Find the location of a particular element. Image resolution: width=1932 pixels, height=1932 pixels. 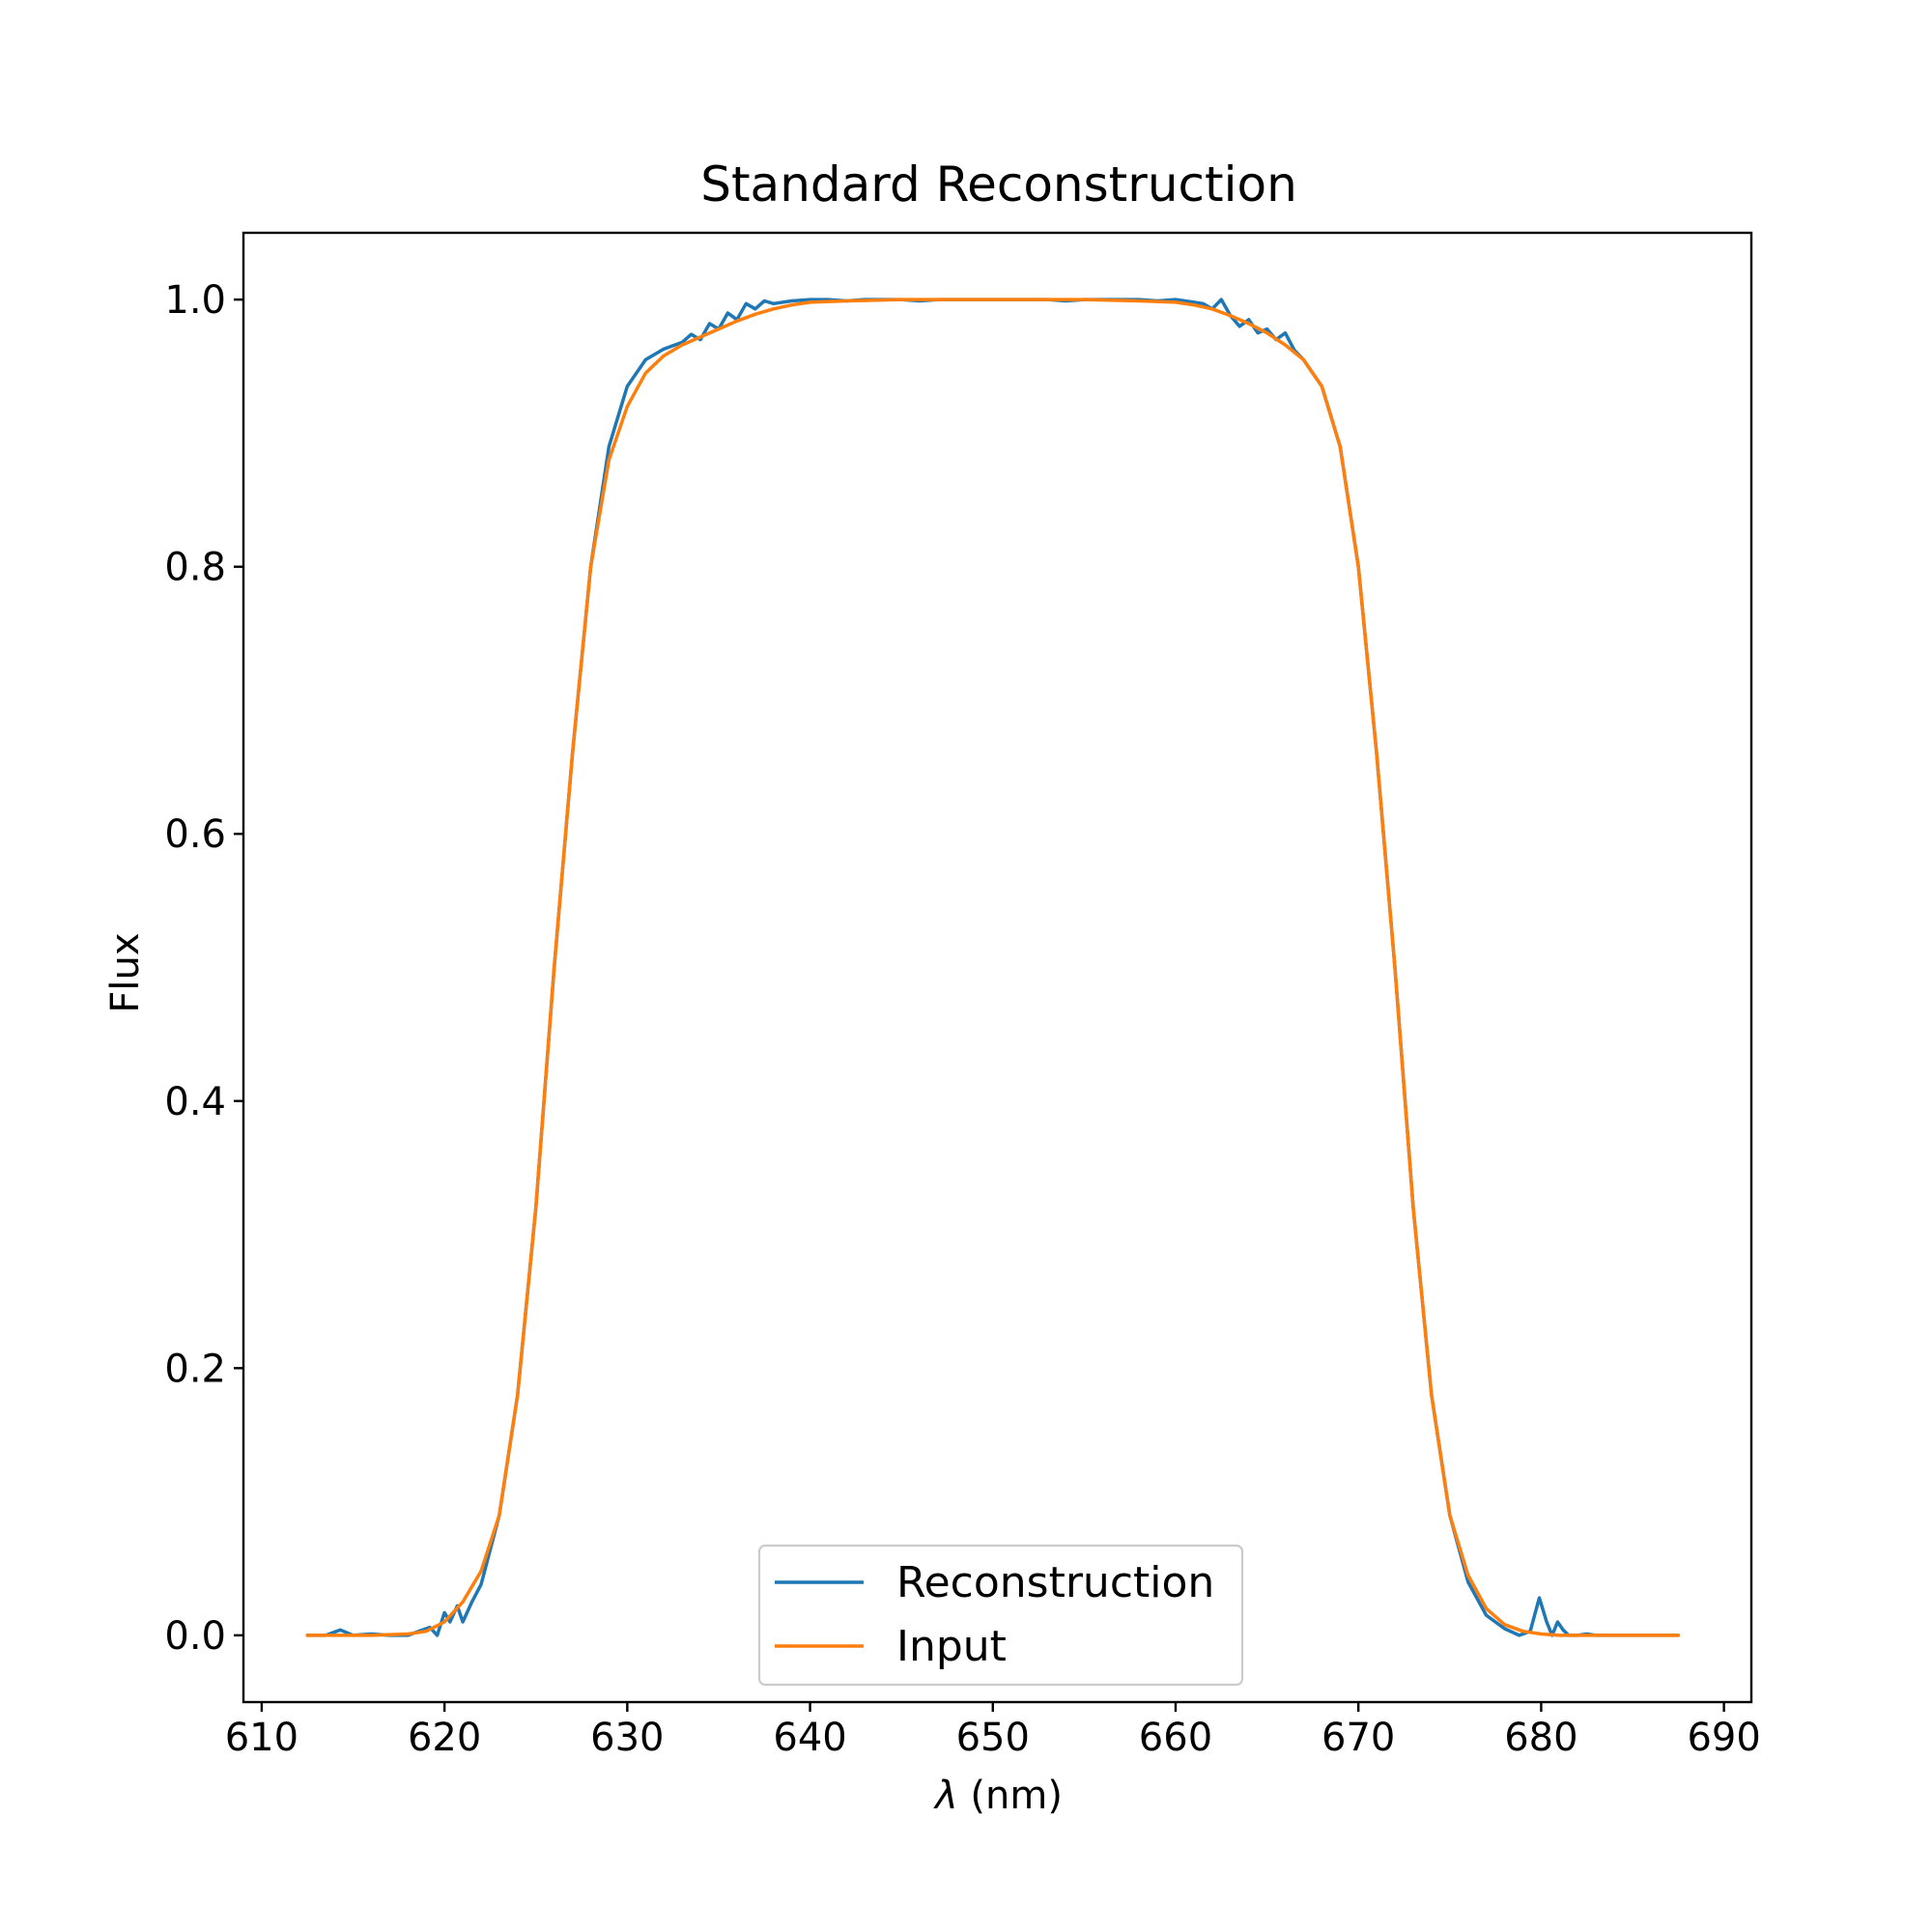

legend-label-reconstruction: Reconstruction is located at coordinates (1055, 1582).